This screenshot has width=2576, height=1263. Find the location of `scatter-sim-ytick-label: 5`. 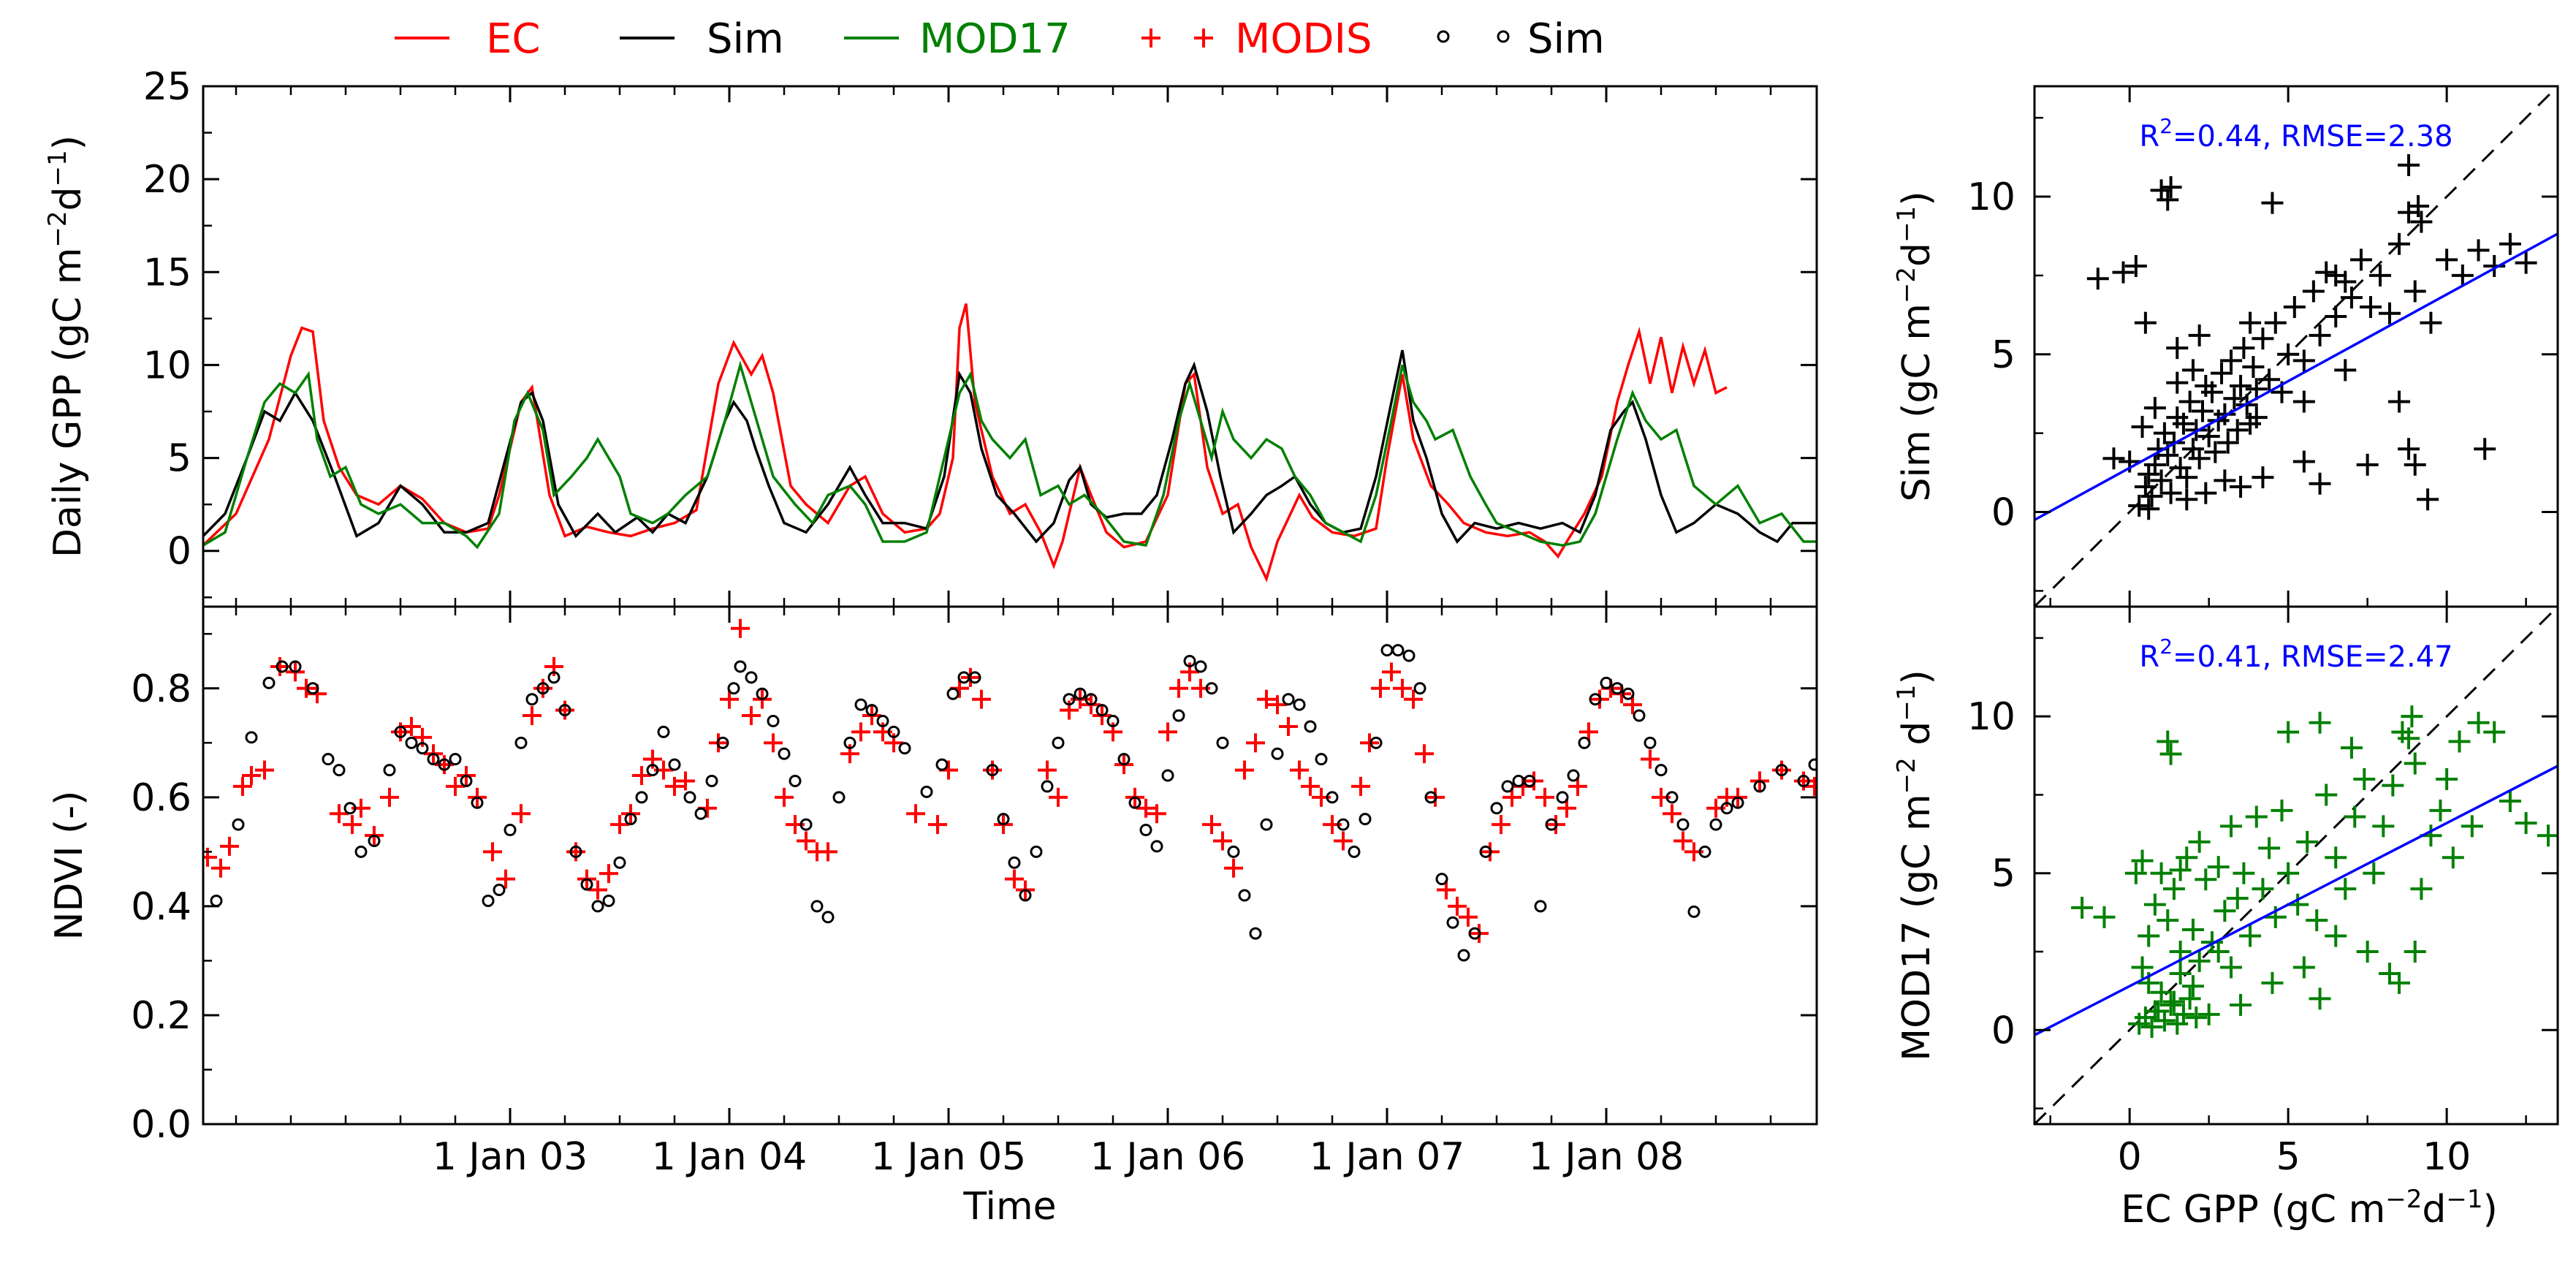

scatter-sim-ytick-label: 5 is located at coordinates (2003, 355).